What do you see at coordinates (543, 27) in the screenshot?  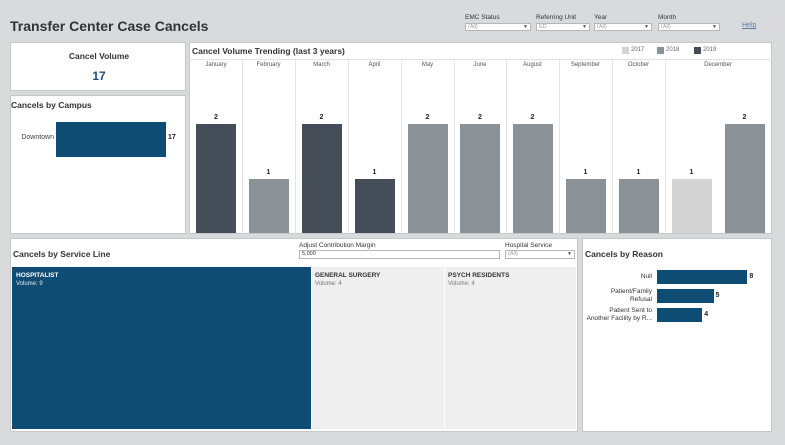 I see `referring-unit-value: ED` at bounding box center [543, 27].